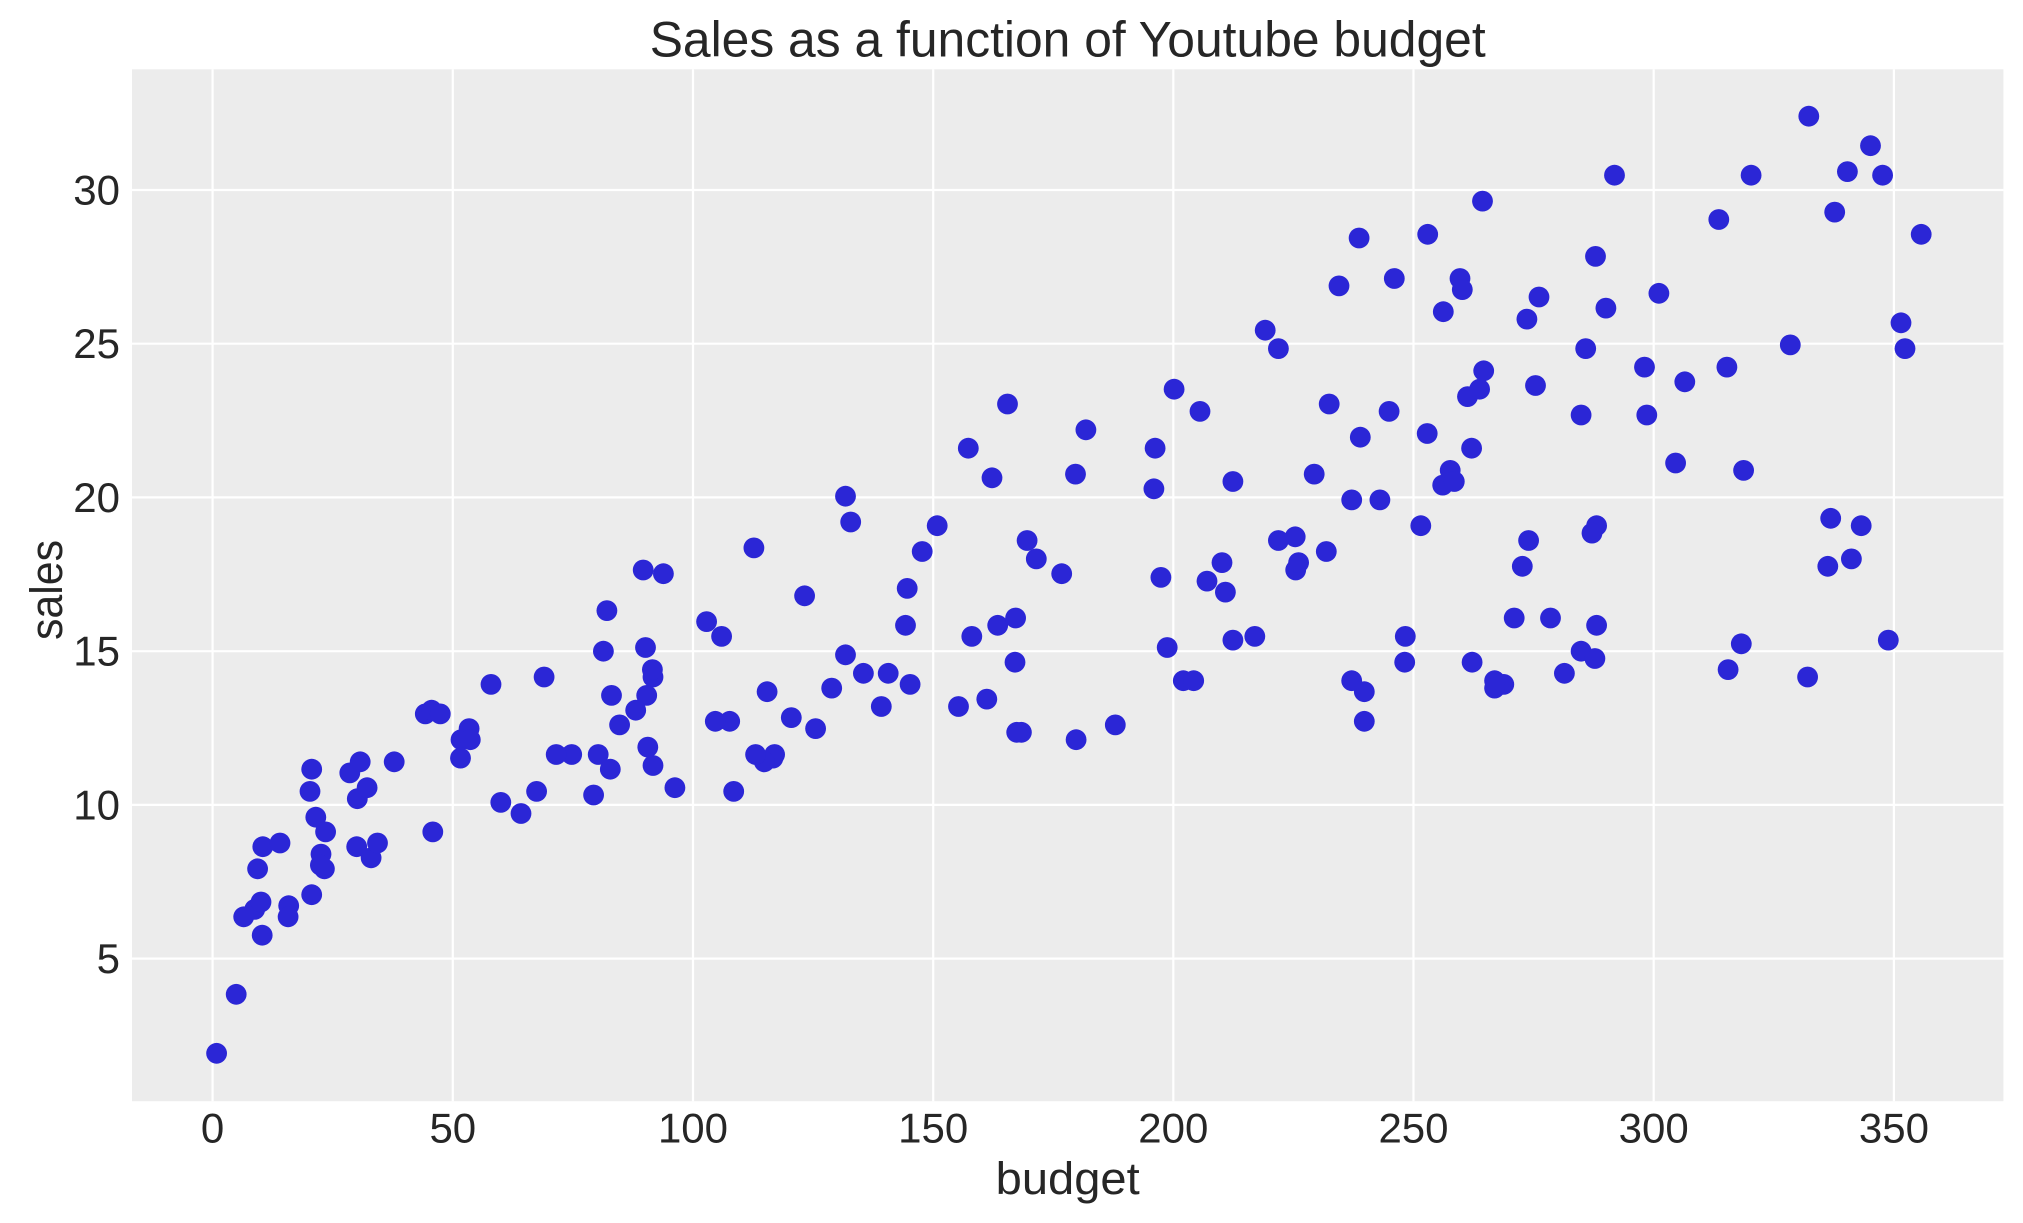 Image resolution: width=2023 pixels, height=1223 pixels. What do you see at coordinates (96, 190) in the screenshot?
I see `svg-text: 30` at bounding box center [96, 190].